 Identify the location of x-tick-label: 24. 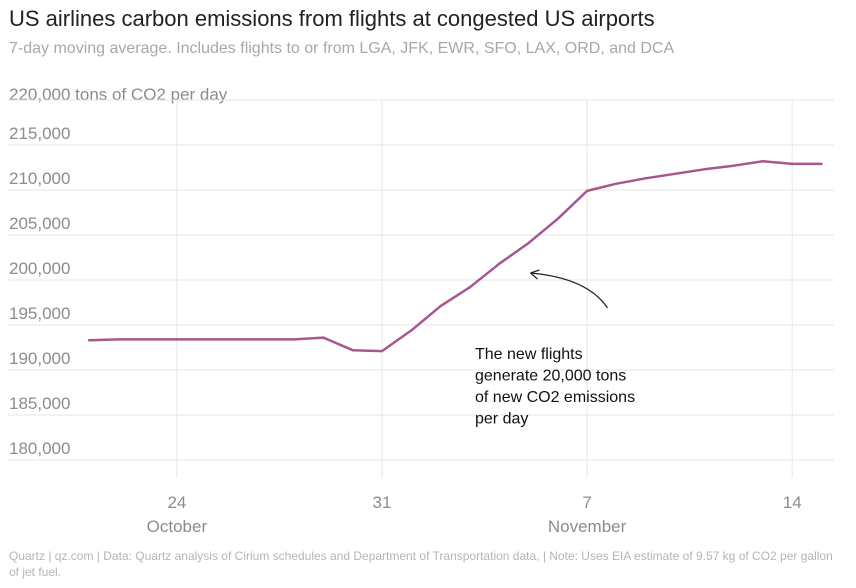
(176, 502).